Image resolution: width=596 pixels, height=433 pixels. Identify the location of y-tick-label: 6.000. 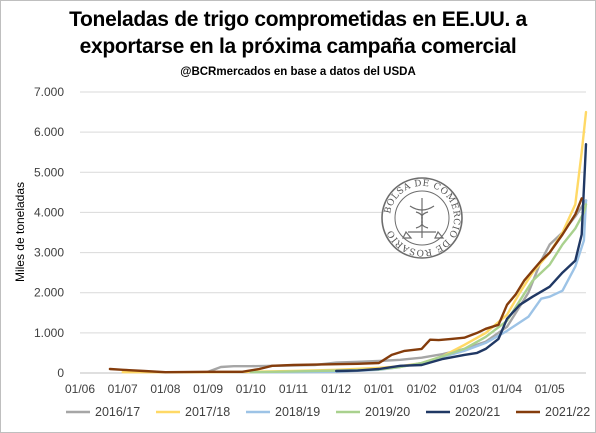
(49, 132).